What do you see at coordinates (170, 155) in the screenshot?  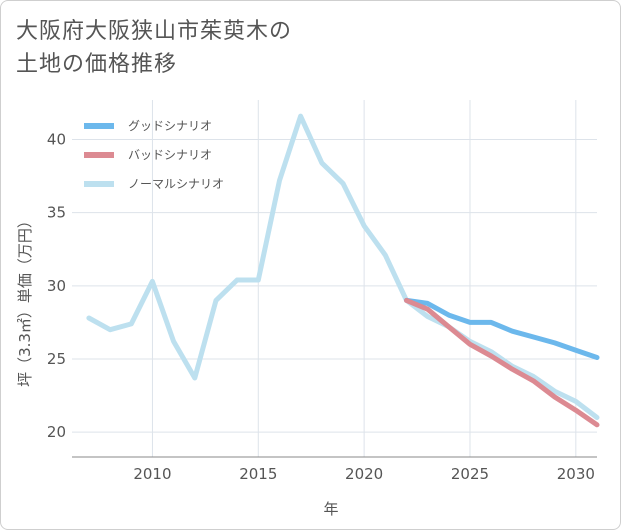 I see `legend-label-1: バッドシナリオ` at bounding box center [170, 155].